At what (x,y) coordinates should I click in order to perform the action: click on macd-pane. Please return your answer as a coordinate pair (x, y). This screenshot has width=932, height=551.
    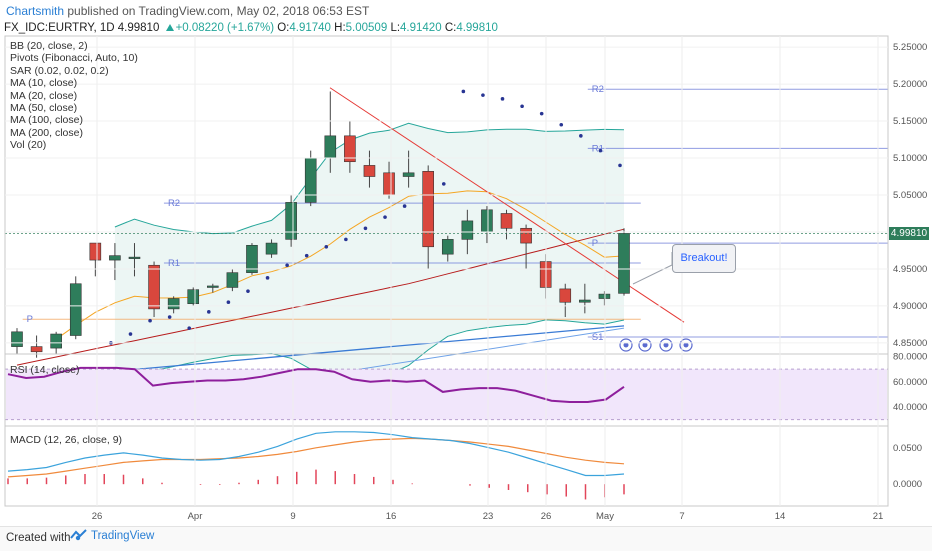
    Looking at the image, I should click on (316, 465).